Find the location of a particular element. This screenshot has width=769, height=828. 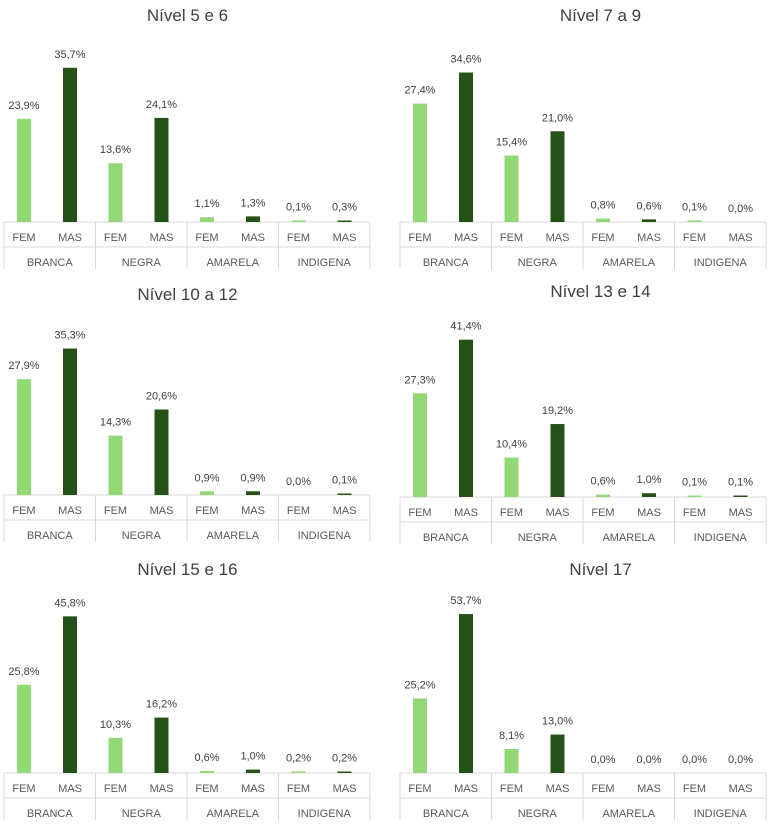

data-label: 25,2% is located at coordinates (419, 685).